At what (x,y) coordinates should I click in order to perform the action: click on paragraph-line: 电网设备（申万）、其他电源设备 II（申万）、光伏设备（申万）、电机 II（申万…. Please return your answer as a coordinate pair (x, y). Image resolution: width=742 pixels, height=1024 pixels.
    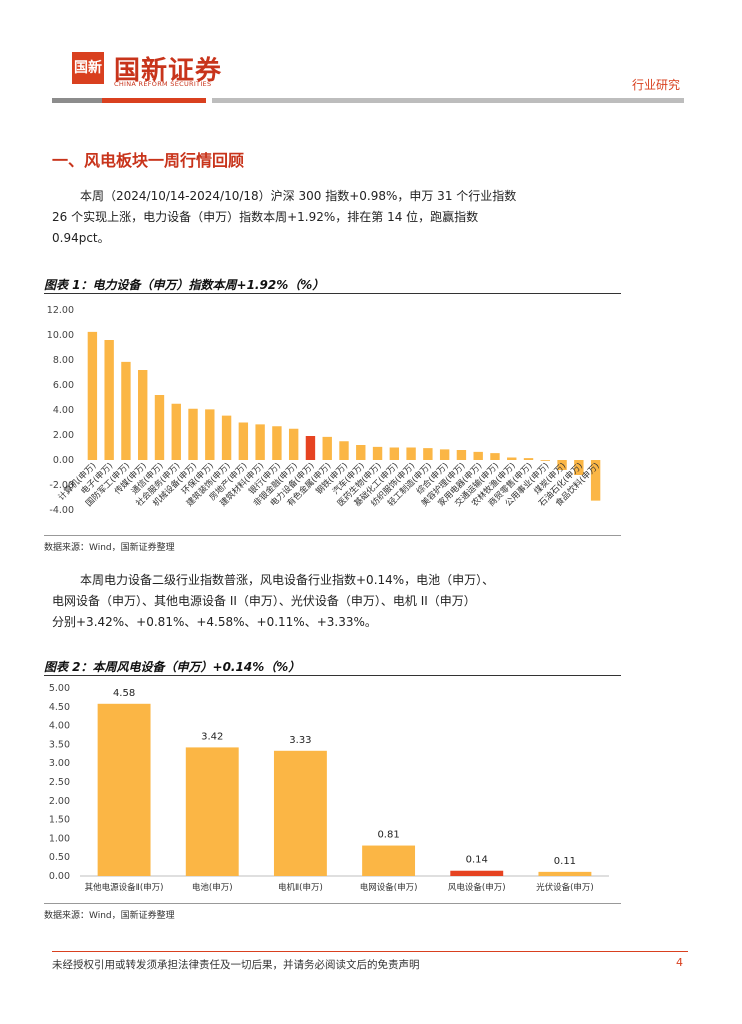
    Looking at the image, I should click on (264, 601).